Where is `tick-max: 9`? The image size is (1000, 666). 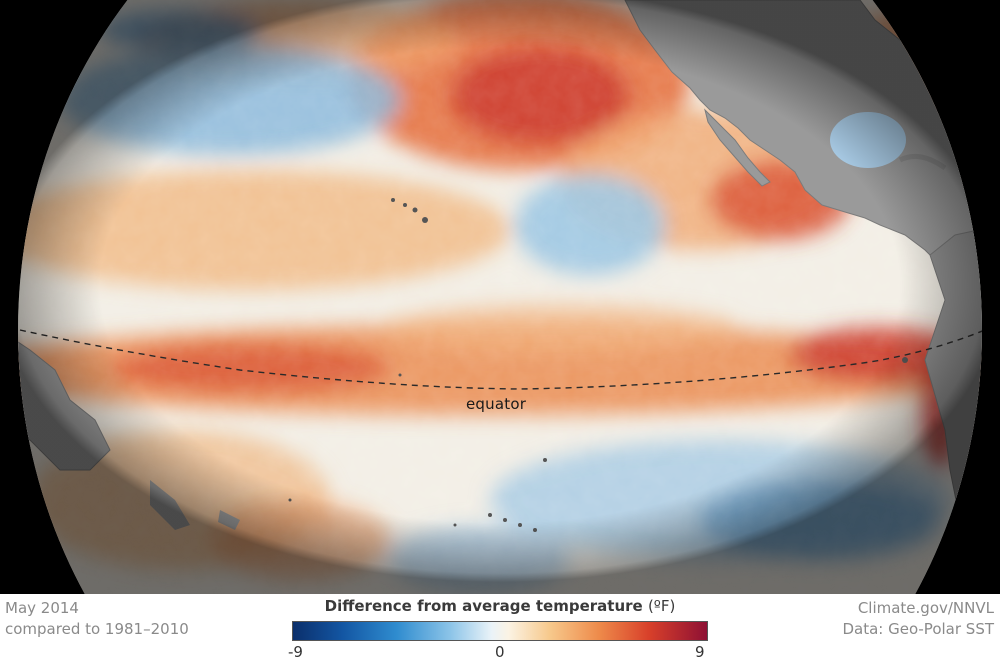
tick-max: 9 is located at coordinates (700, 652).